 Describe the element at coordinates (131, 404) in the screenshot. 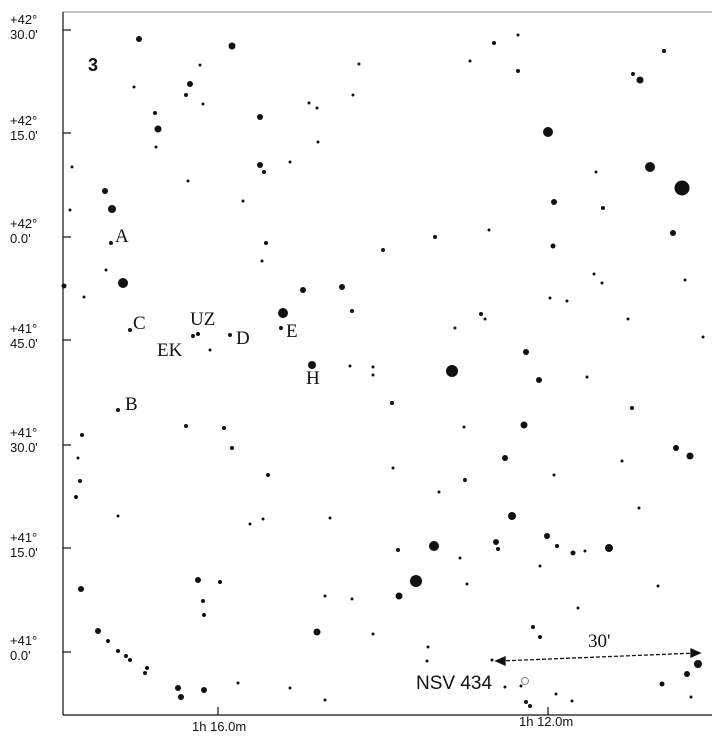

I see `label-b: B` at that location.